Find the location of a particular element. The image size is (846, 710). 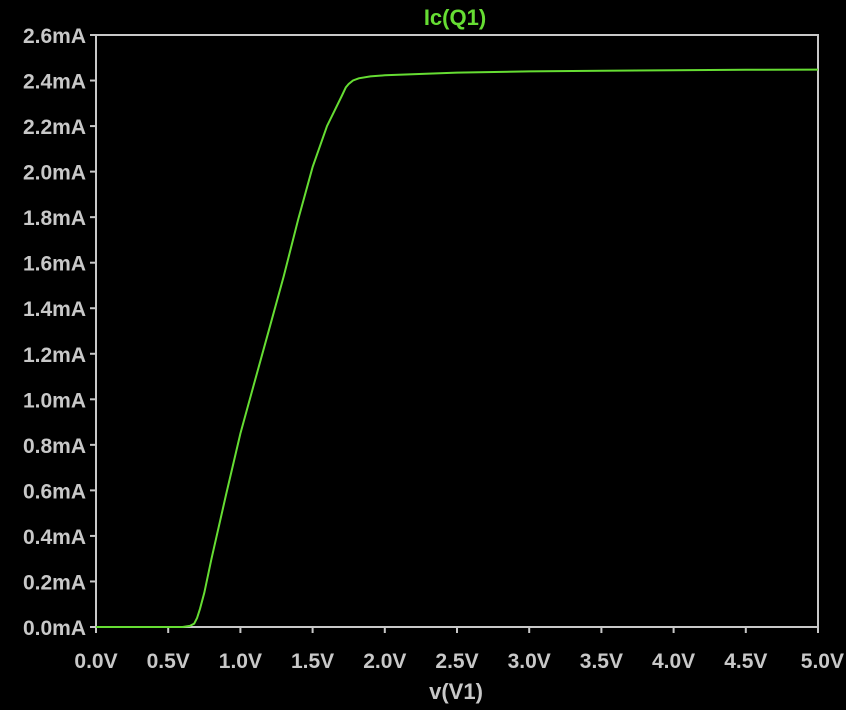

y-tick-label: 2.2mA is located at coordinates (54, 127).